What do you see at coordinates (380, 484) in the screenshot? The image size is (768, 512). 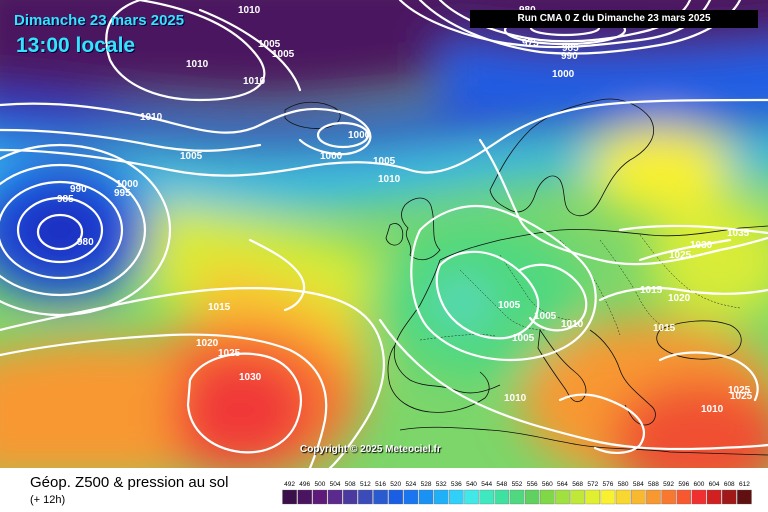 I see `legend-tick-label: 516` at bounding box center [380, 484].